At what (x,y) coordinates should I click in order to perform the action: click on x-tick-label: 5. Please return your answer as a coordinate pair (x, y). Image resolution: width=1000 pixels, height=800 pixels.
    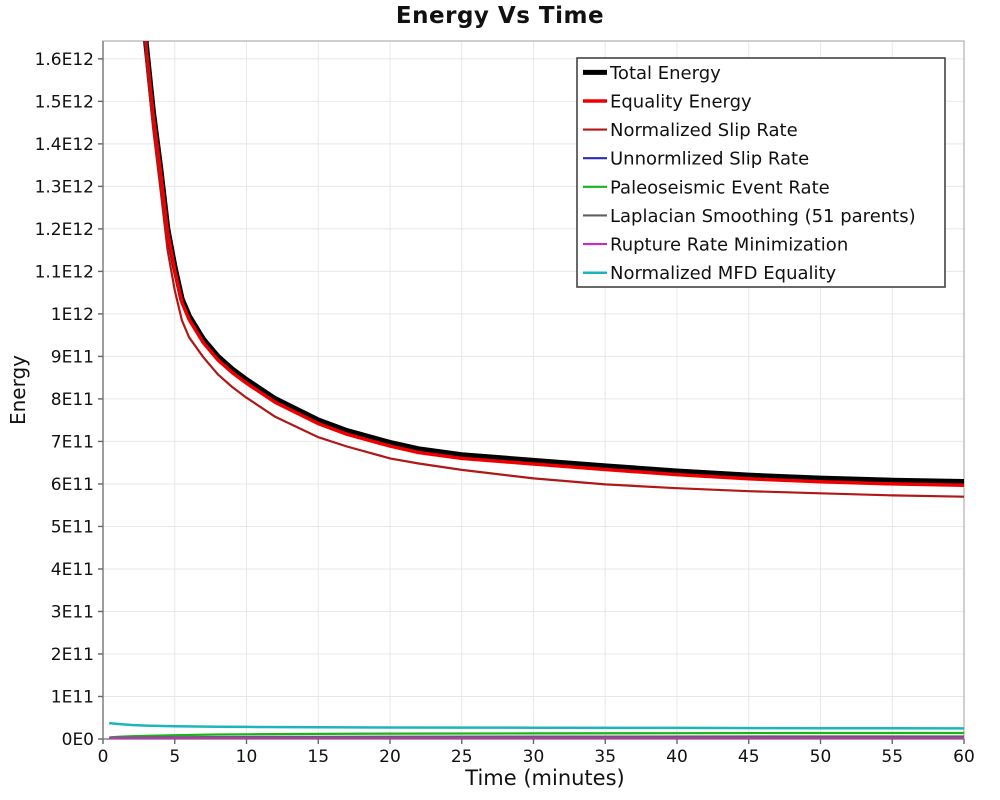
    Looking at the image, I should click on (174, 757).